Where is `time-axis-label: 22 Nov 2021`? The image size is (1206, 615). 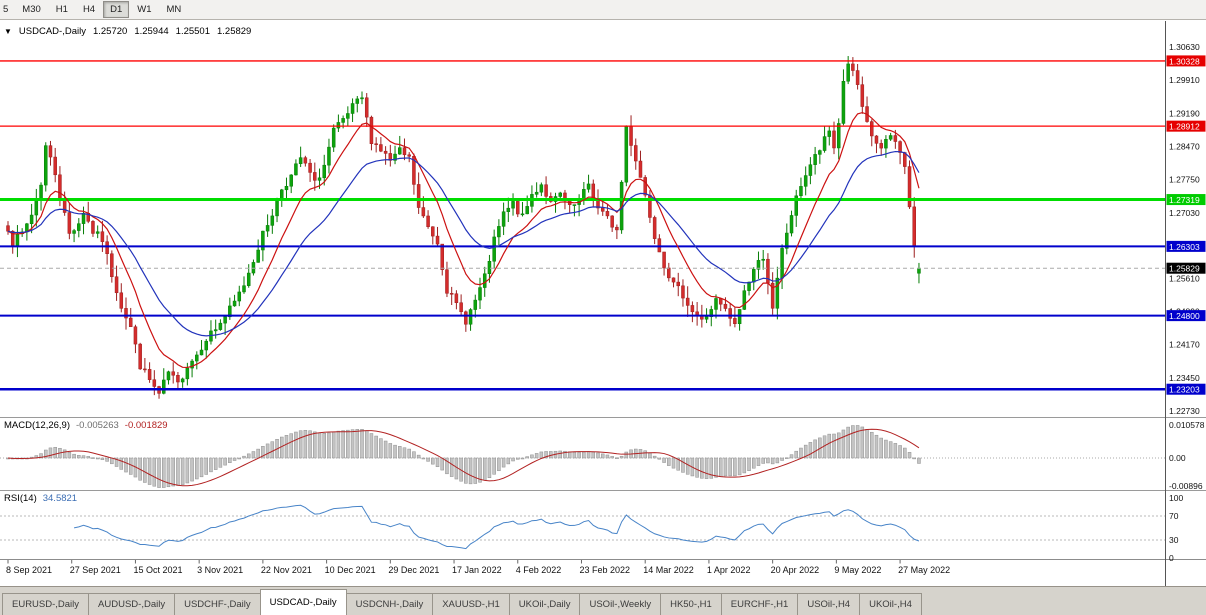
time-axis-label: 22 Nov 2021 is located at coordinates (286, 570).